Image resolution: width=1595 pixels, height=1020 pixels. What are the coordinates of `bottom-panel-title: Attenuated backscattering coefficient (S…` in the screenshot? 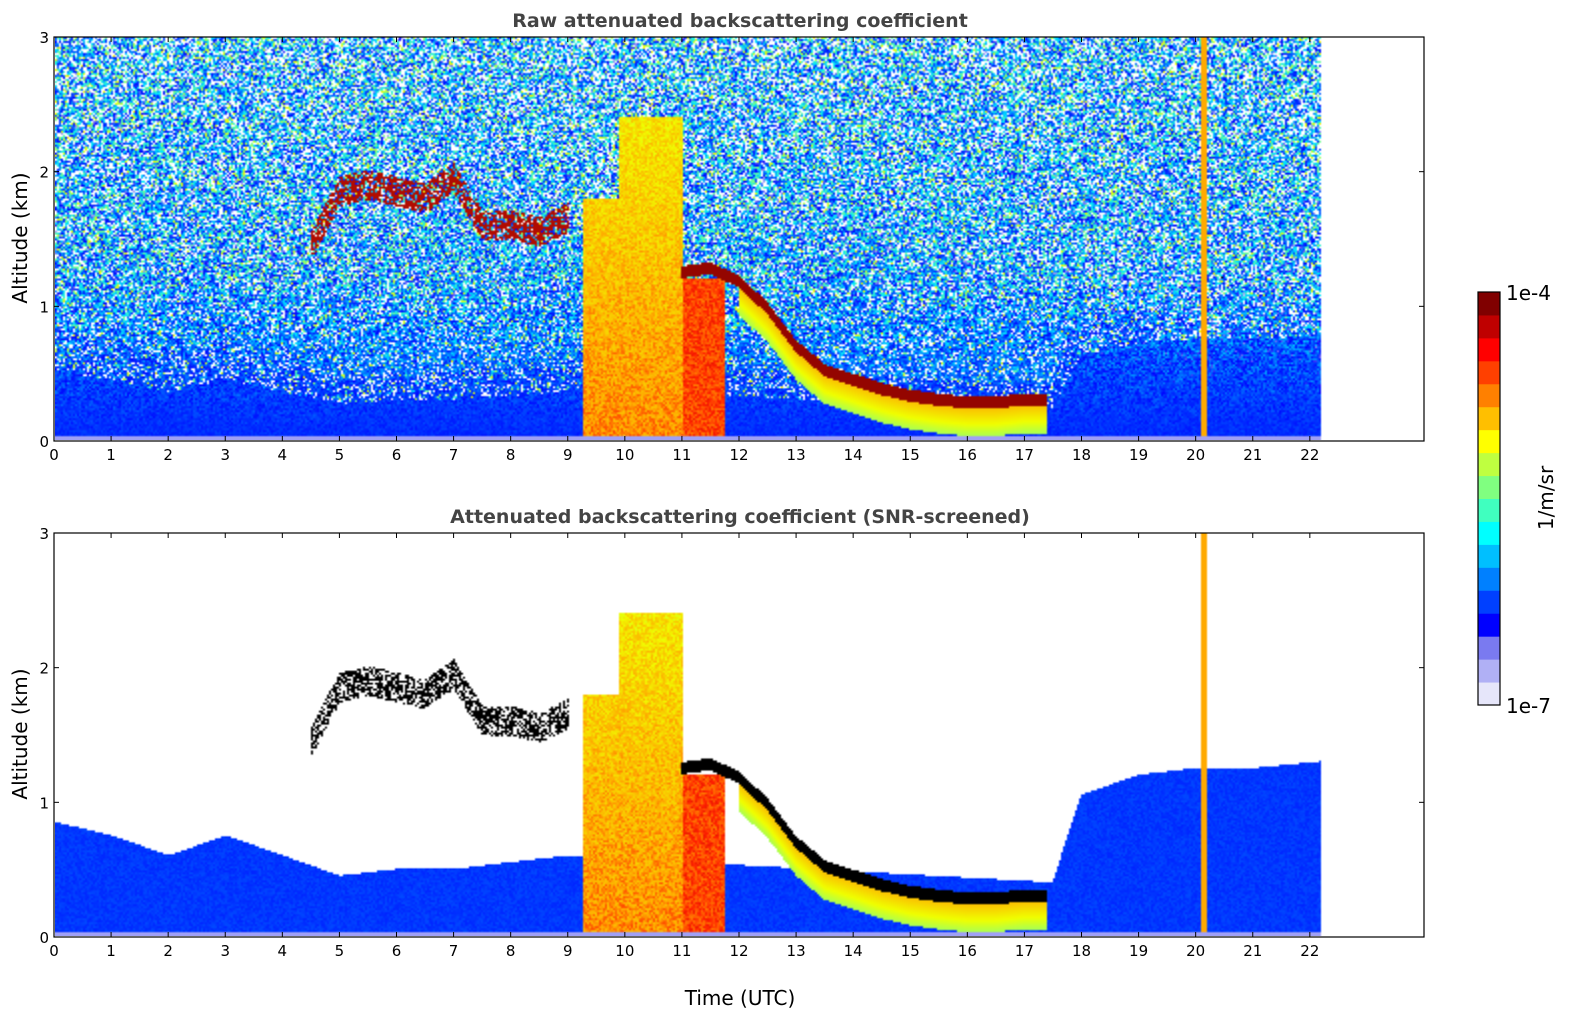 It's located at (740, 517).